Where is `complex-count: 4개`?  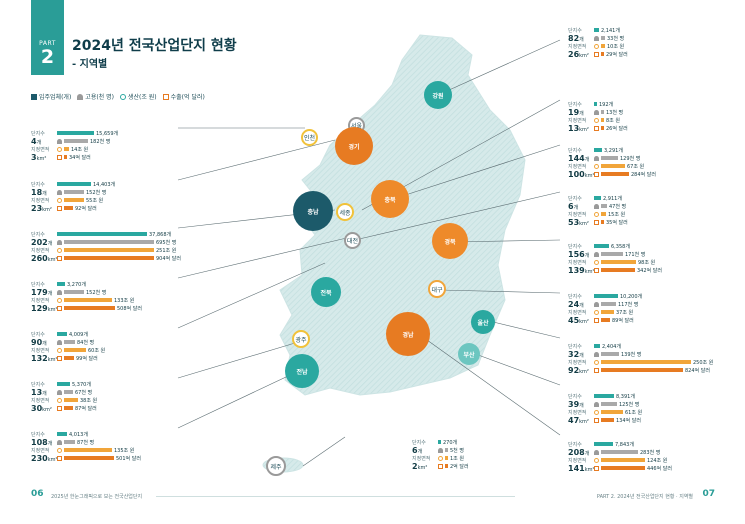
complex-count: 4개 is located at coordinates (36, 141).